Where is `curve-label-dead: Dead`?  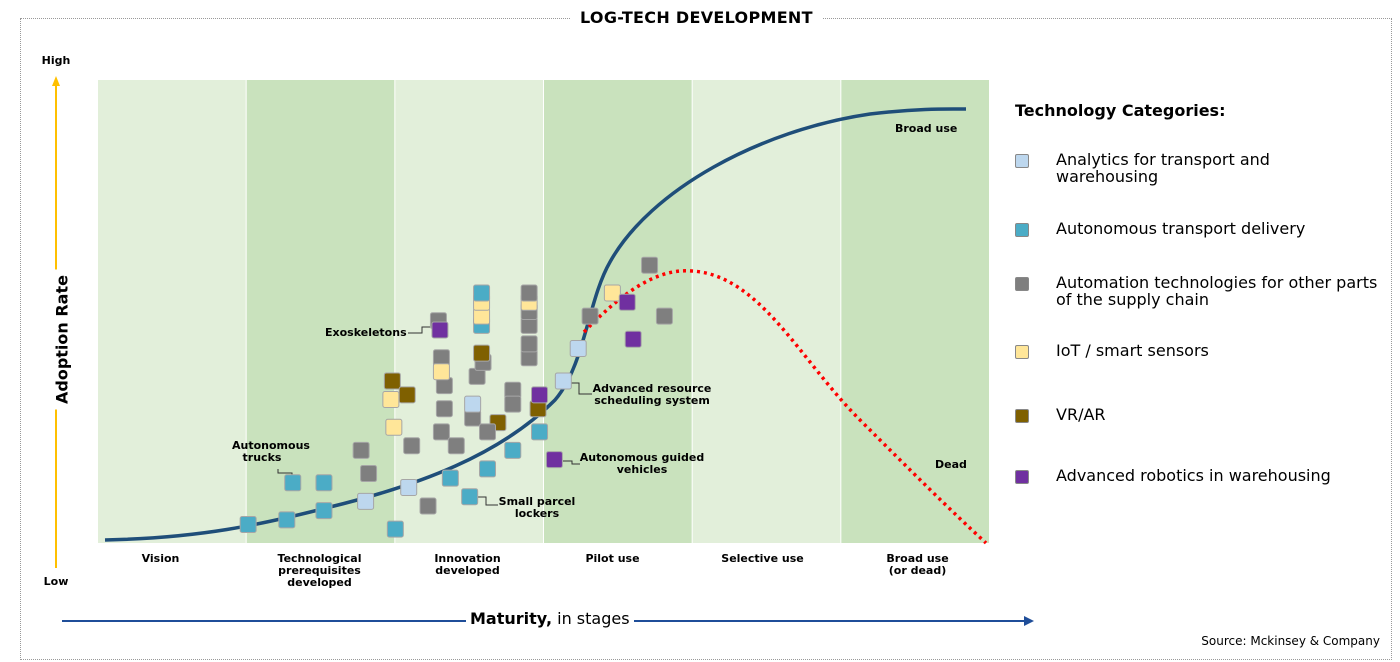 curve-label-dead: Dead is located at coordinates (951, 464).